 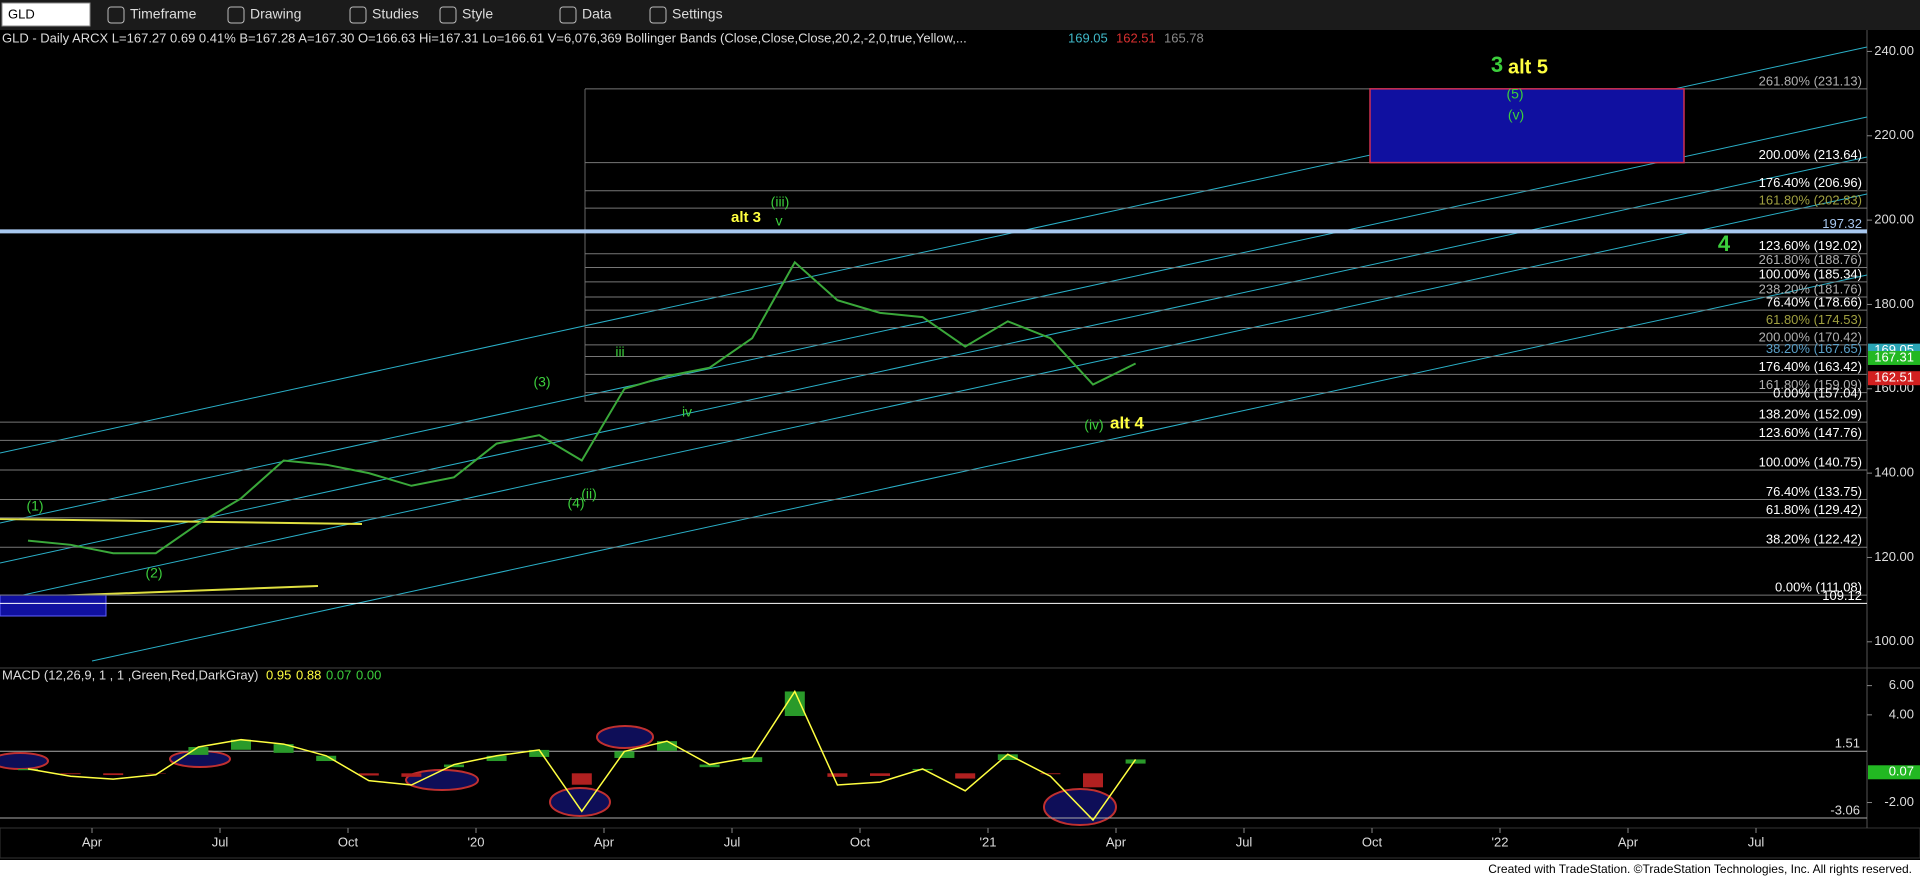 What do you see at coordinates (163, 14) in the screenshot?
I see `toolbar-button: Timeframe` at bounding box center [163, 14].